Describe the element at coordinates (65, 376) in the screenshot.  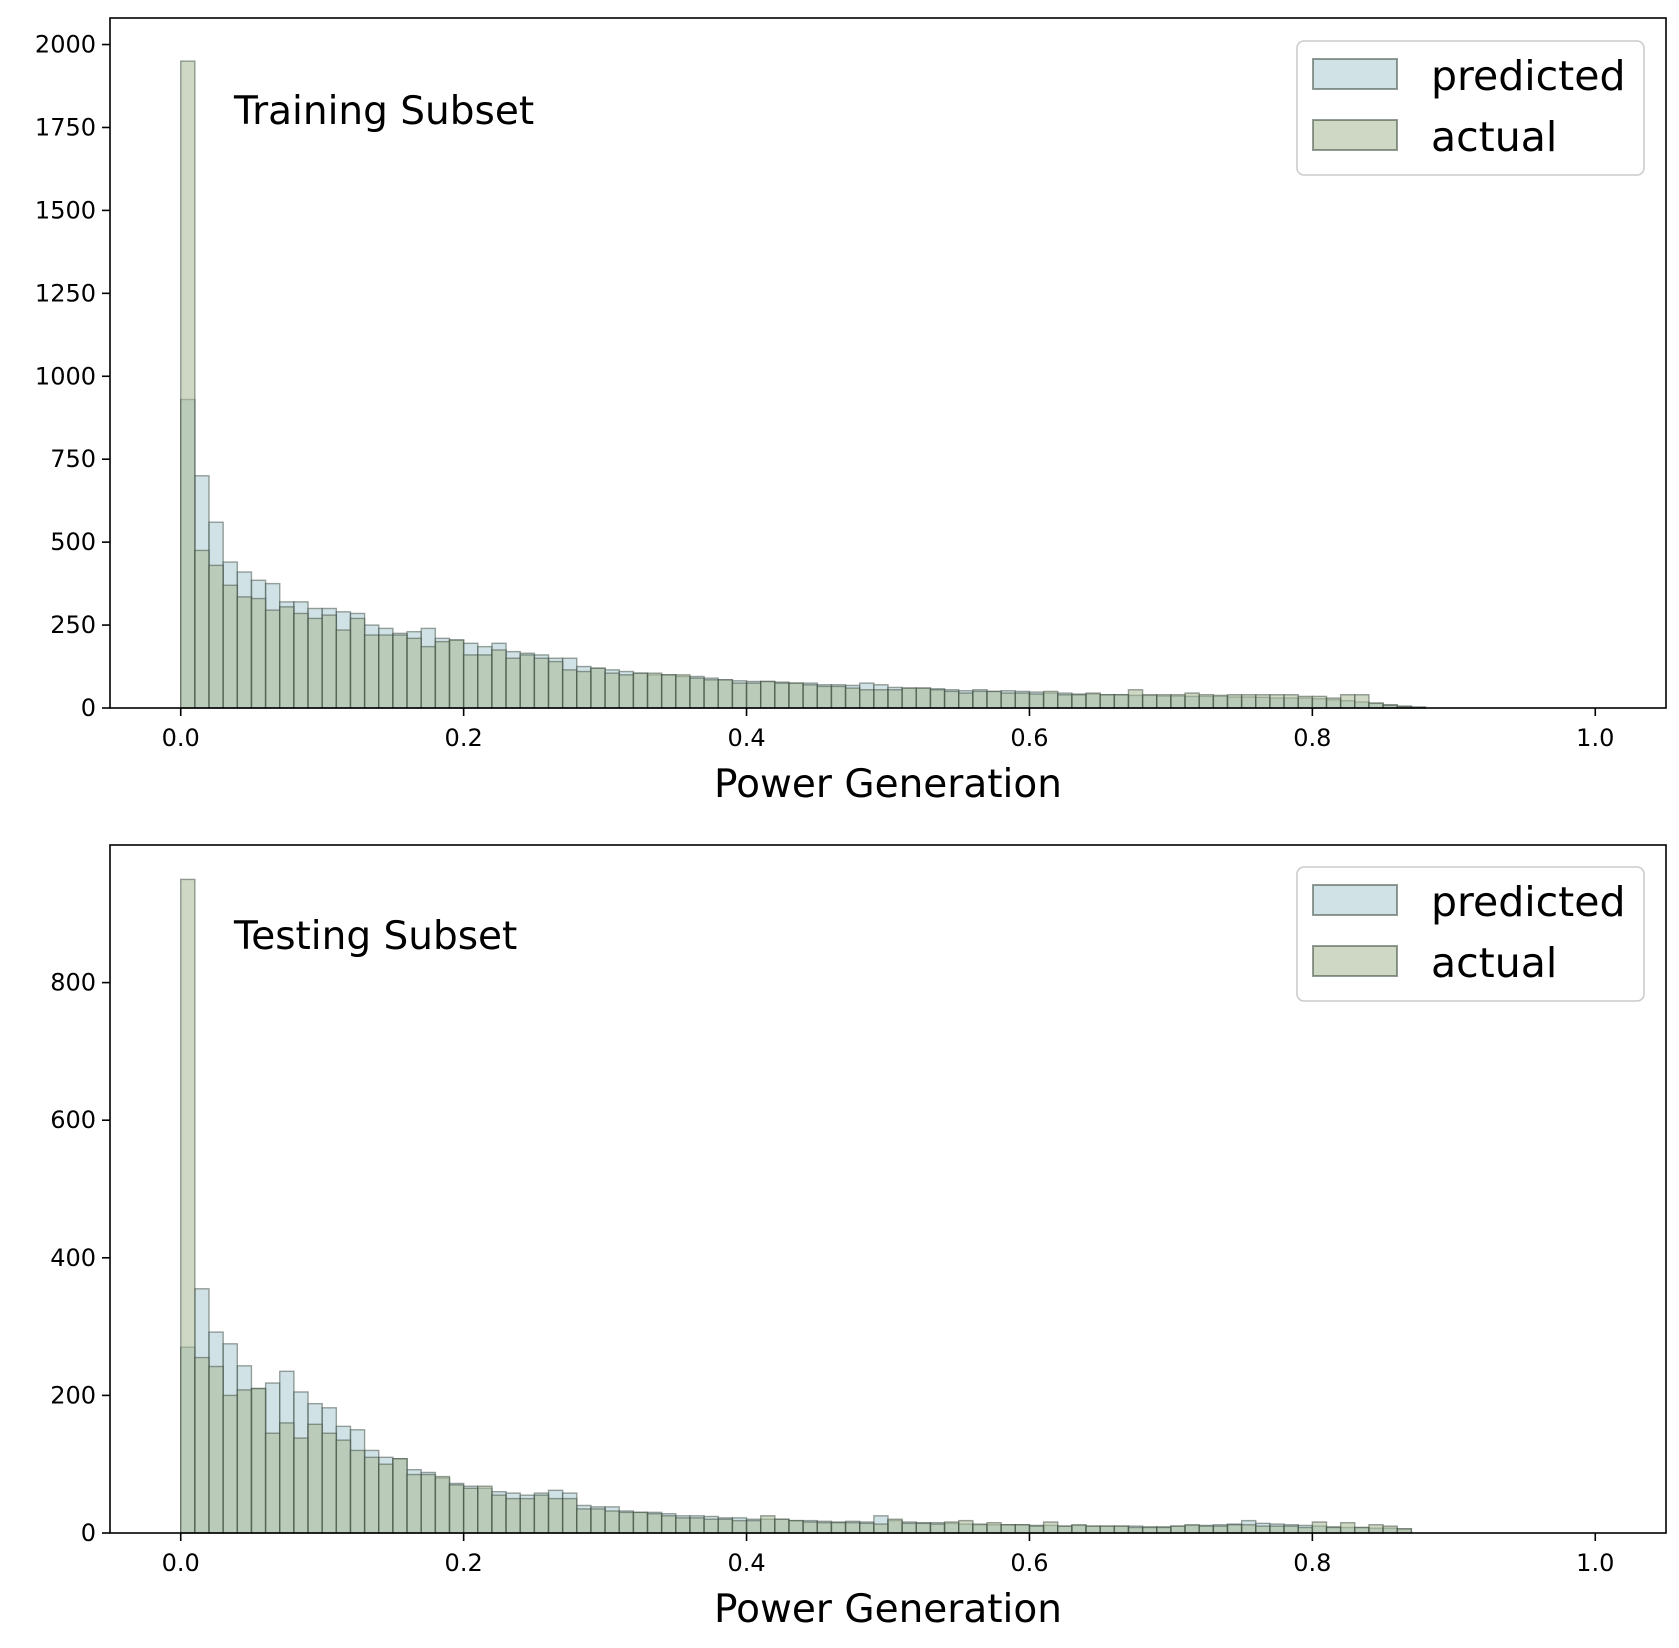
I see `training-y-tick-label-4: 1000` at that location.